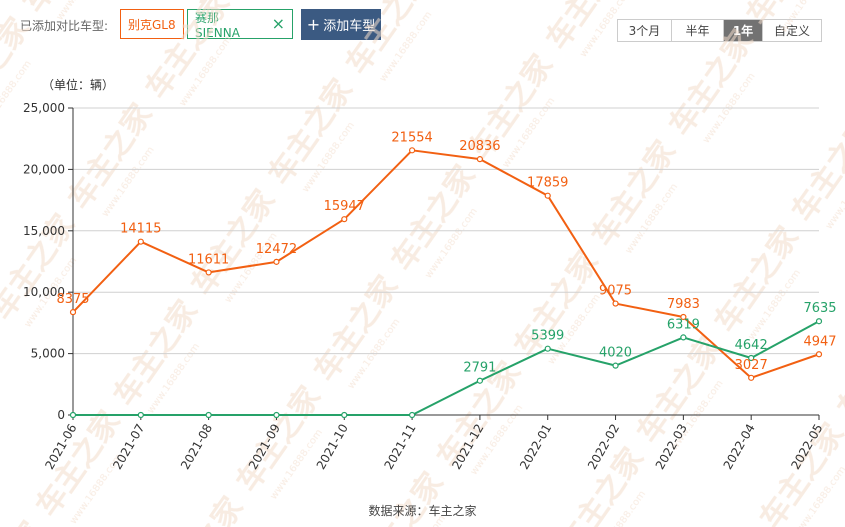 The width and height of the screenshot is (845, 527). Describe the element at coordinates (332, 447) in the screenshot. I see `x-tick-label: 2021-10` at that location.